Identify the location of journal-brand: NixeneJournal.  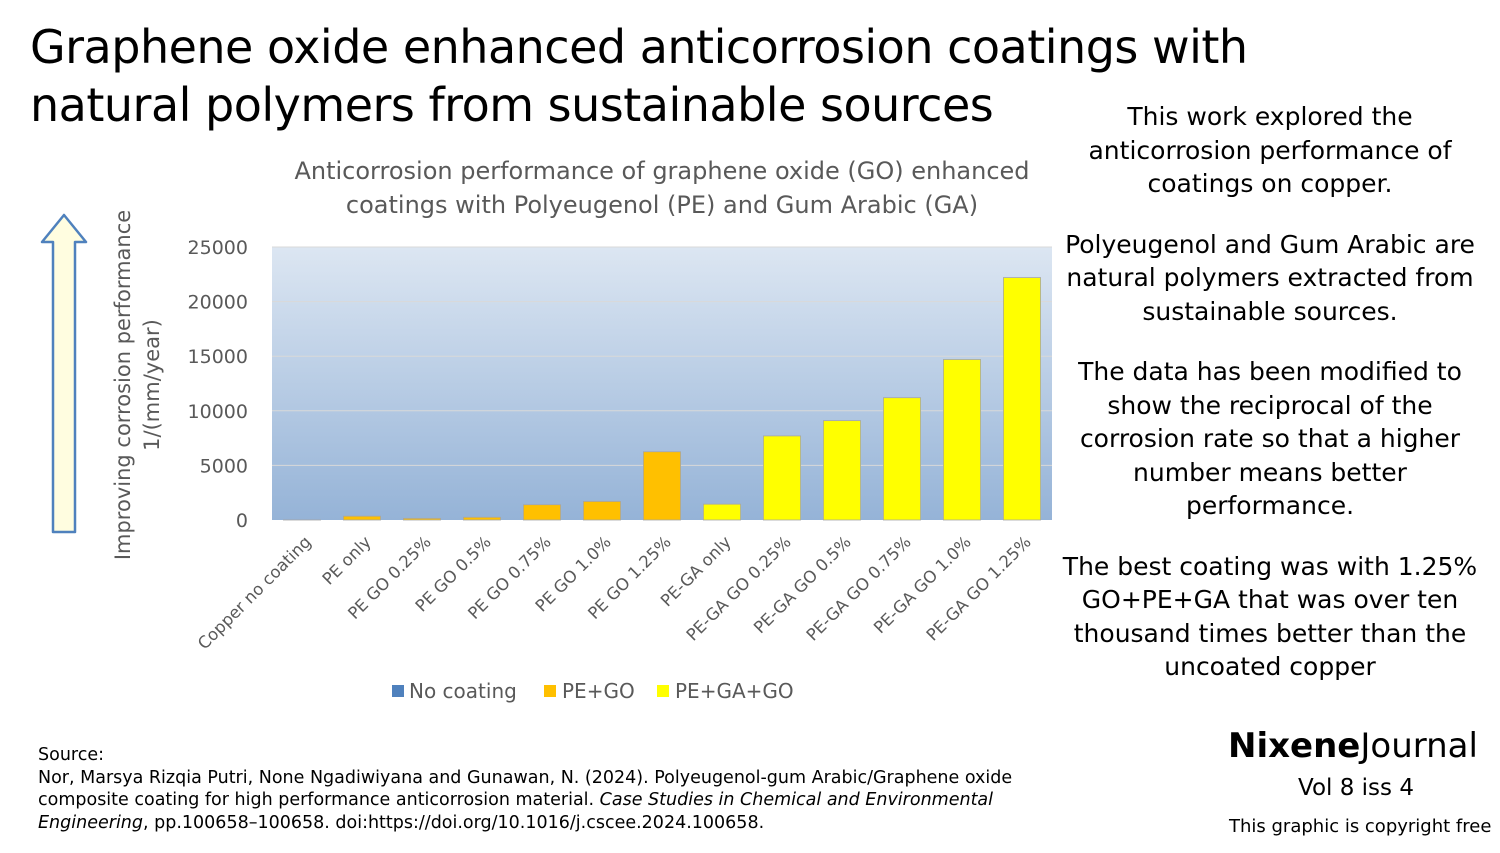
(1353, 746).